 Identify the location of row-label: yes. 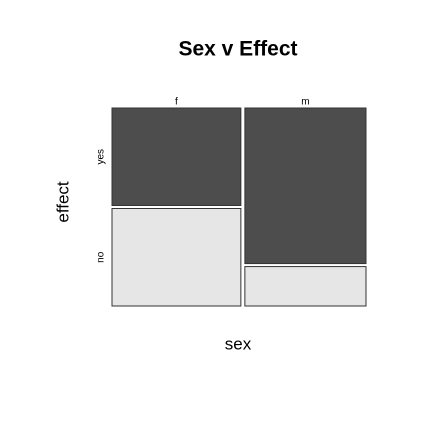
(101, 157).